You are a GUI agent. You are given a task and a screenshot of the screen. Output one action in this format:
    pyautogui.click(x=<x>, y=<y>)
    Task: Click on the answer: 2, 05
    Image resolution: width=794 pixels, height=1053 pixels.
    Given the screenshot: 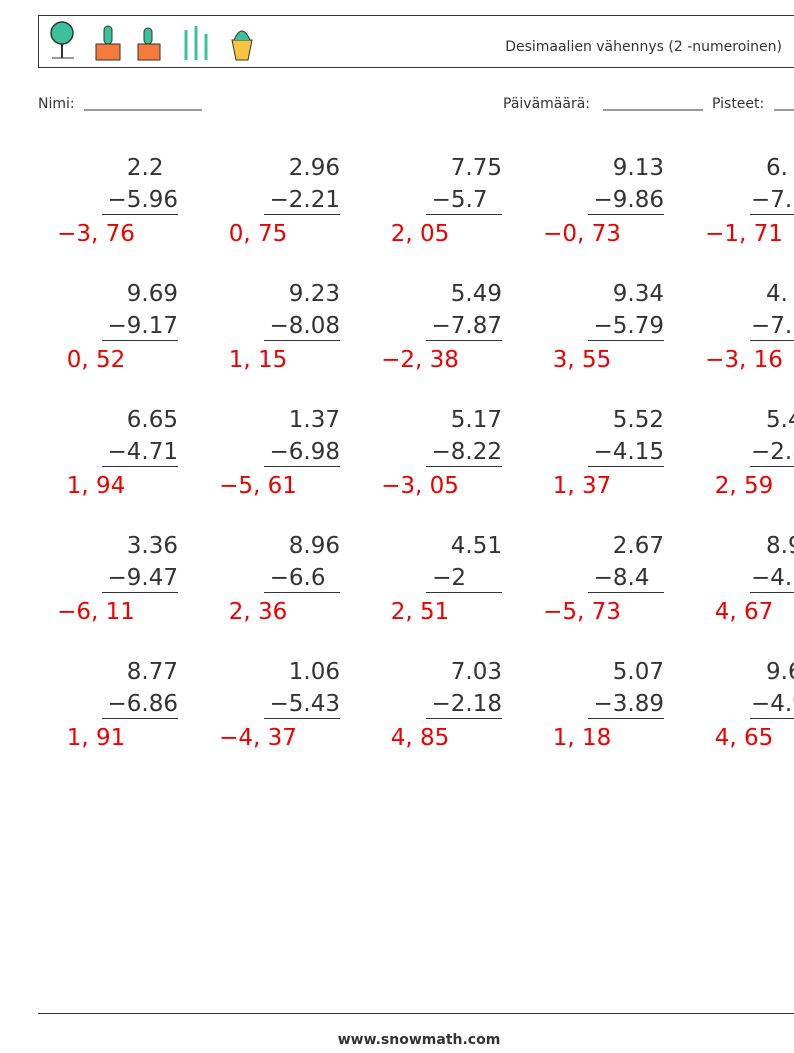 What is the action you would take?
    pyautogui.click(x=420, y=234)
    